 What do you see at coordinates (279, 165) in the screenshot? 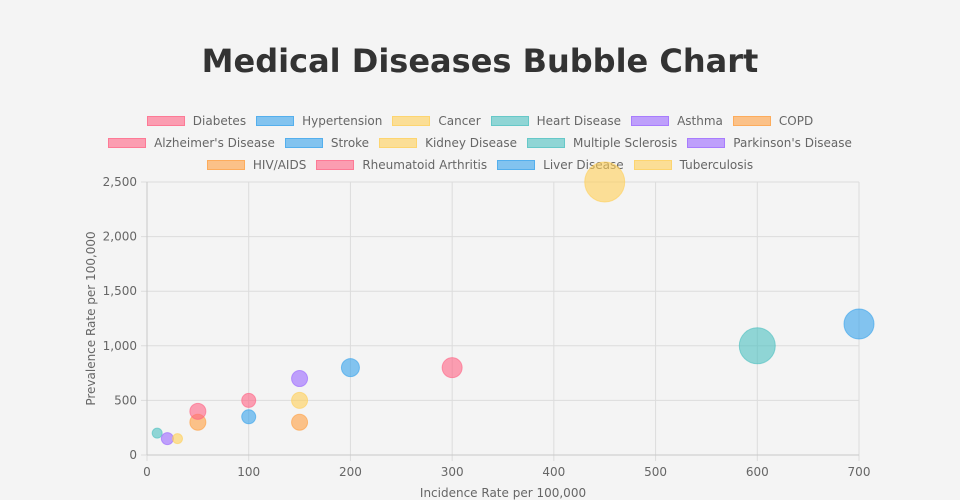
I see `legend-label: HIV/AIDS` at bounding box center [279, 165].